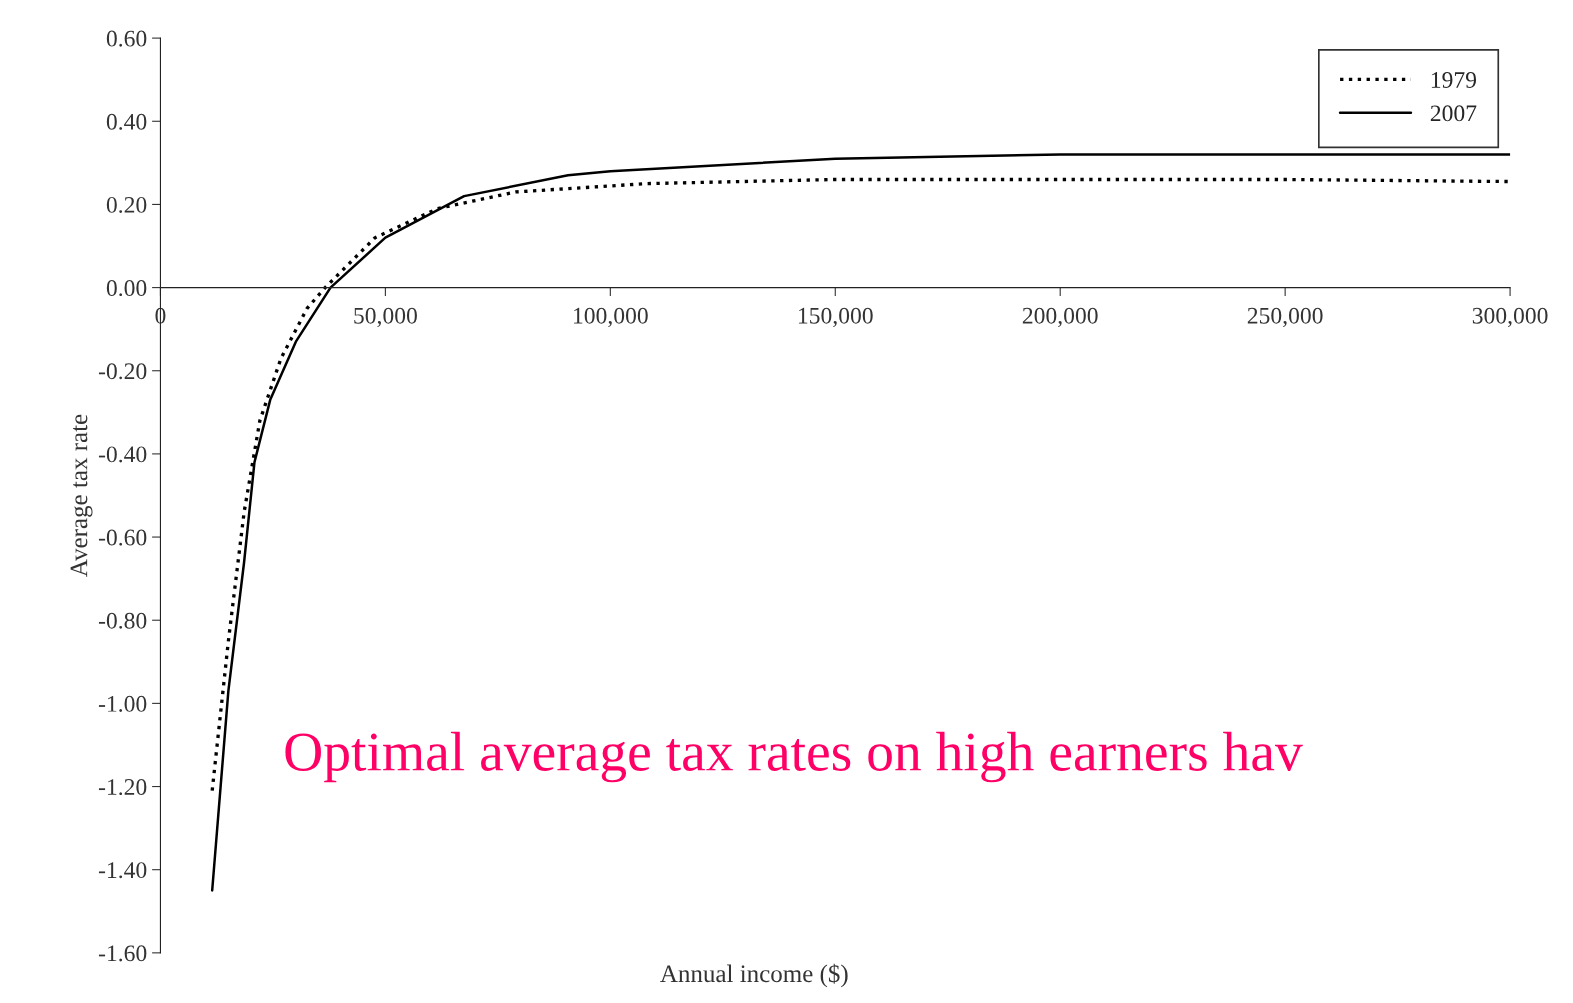 Image resolution: width=1573 pixels, height=1003 pixels. What do you see at coordinates (122, 953) in the screenshot?
I see `y-tick-label: -1.60` at bounding box center [122, 953].